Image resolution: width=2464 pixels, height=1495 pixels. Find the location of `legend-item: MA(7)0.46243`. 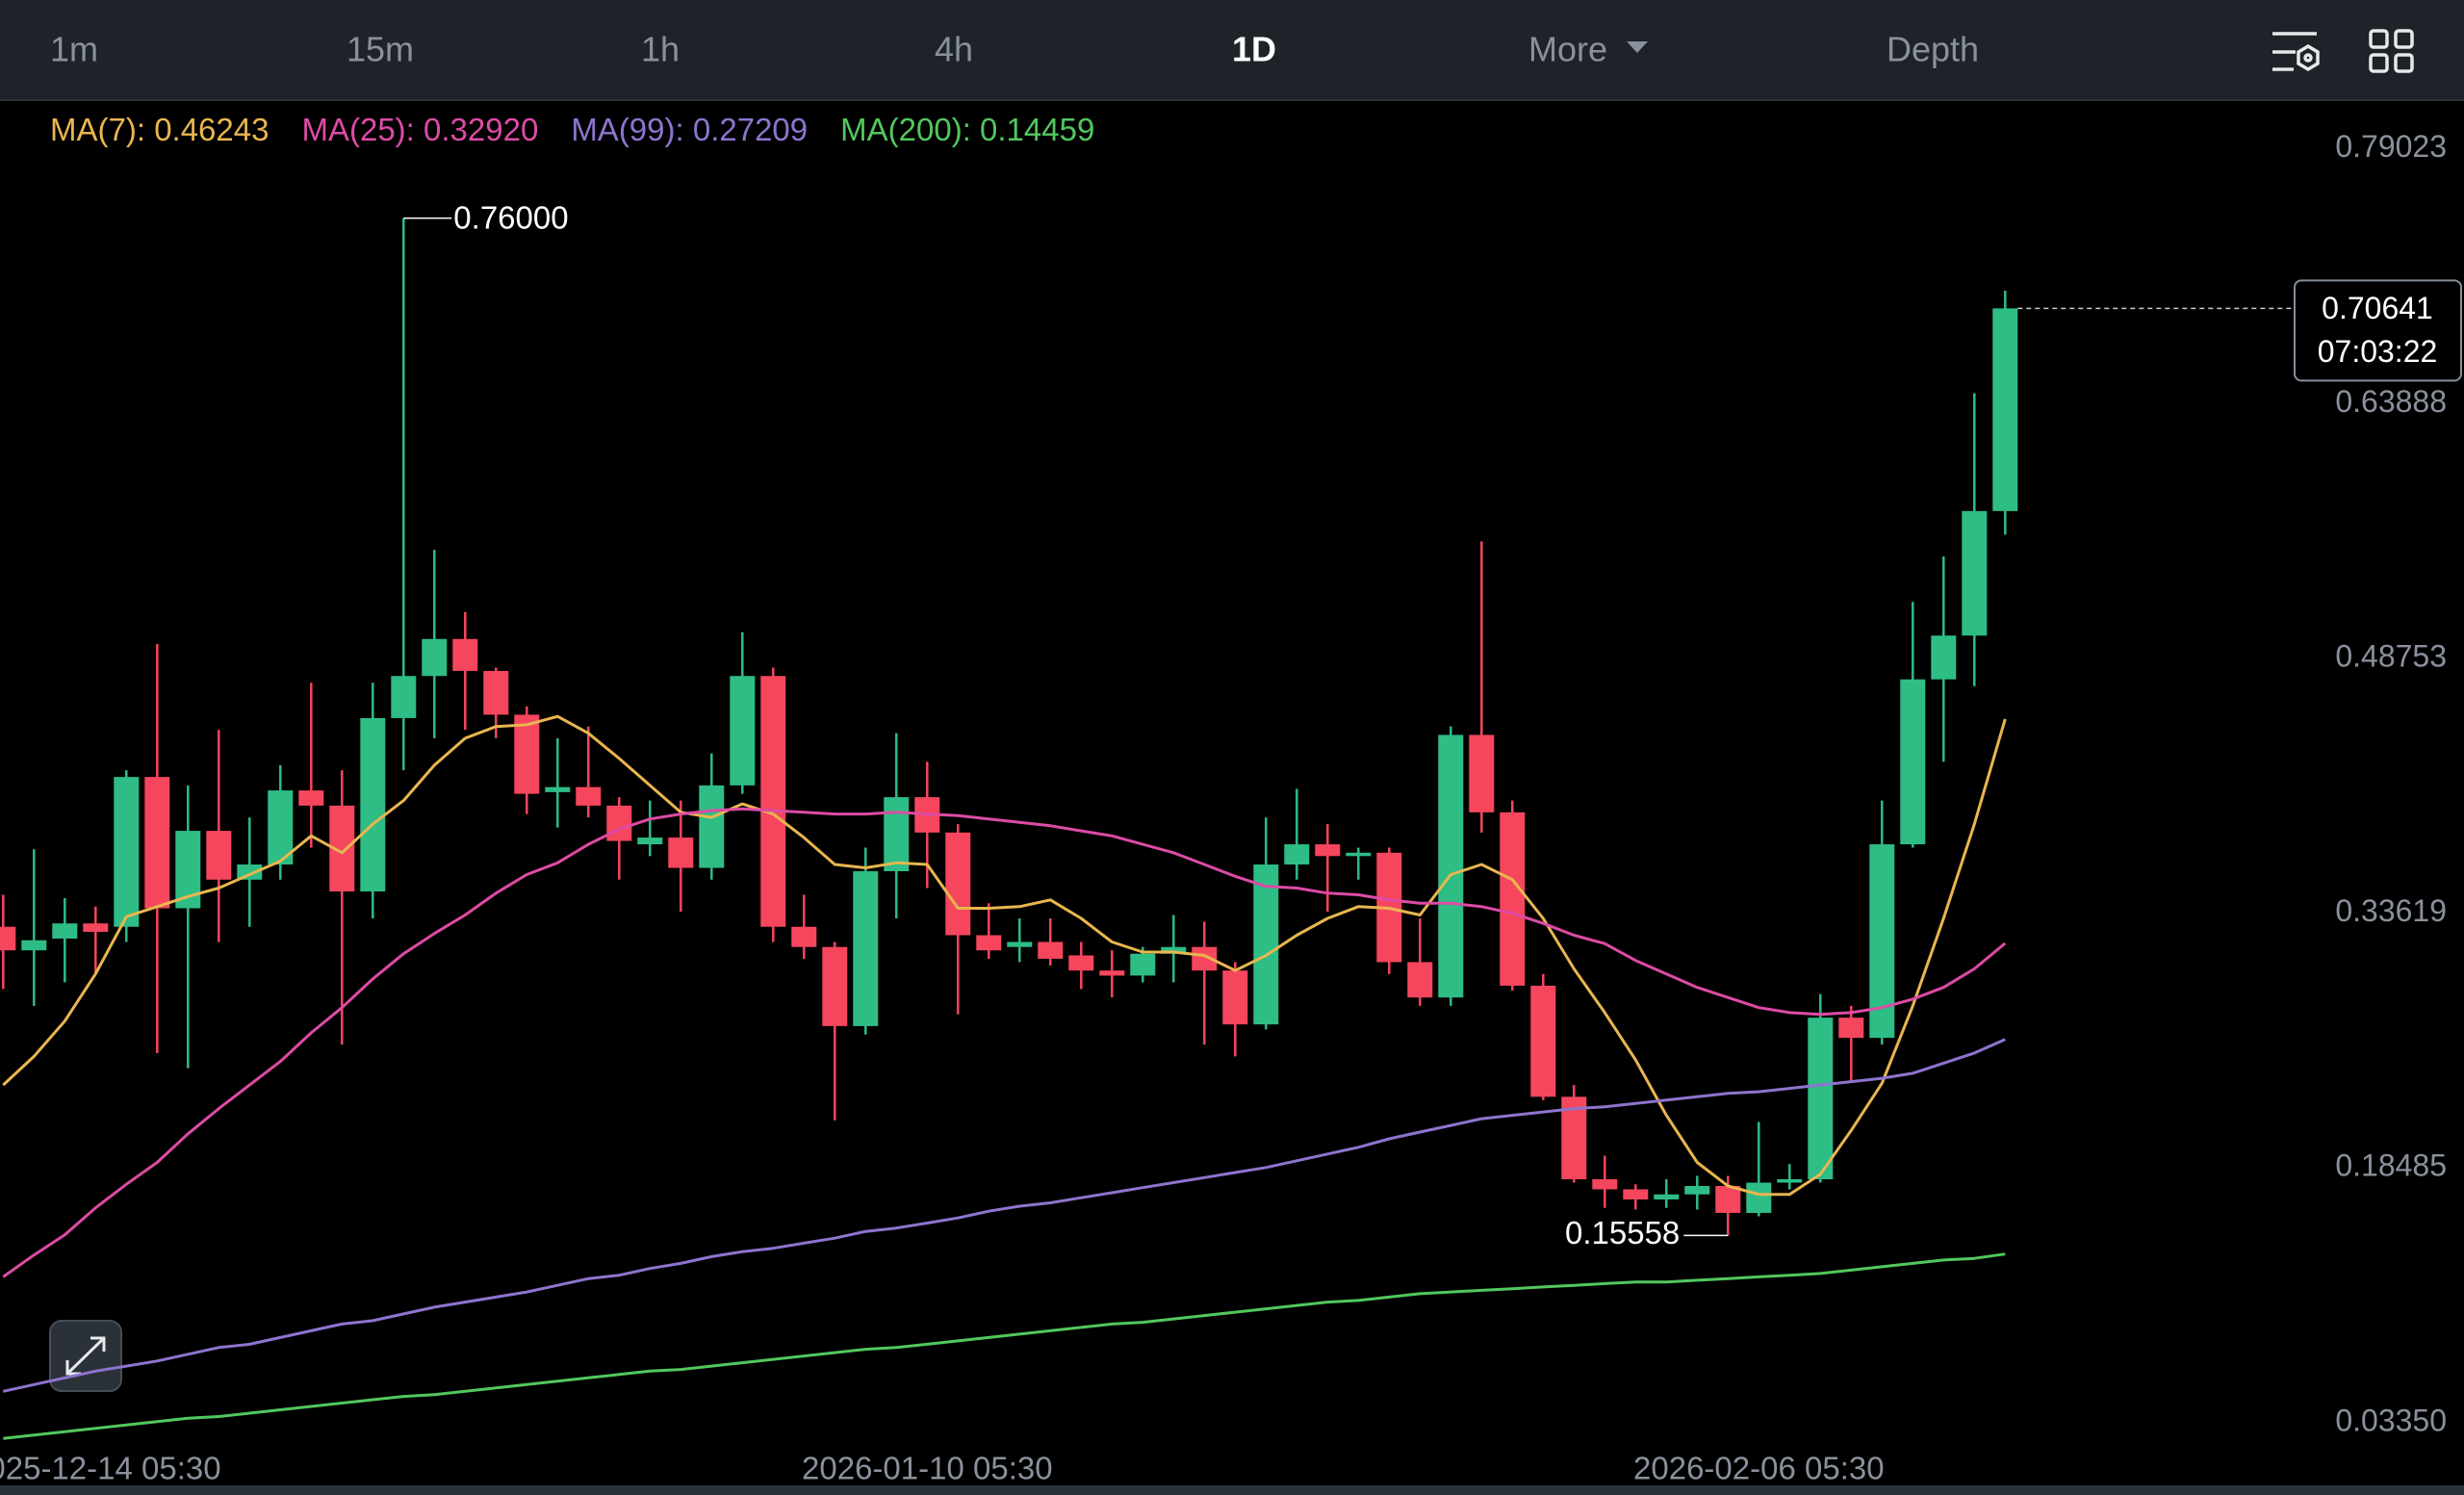

legend-item: MA(7)0.46243 is located at coordinates (159, 130).